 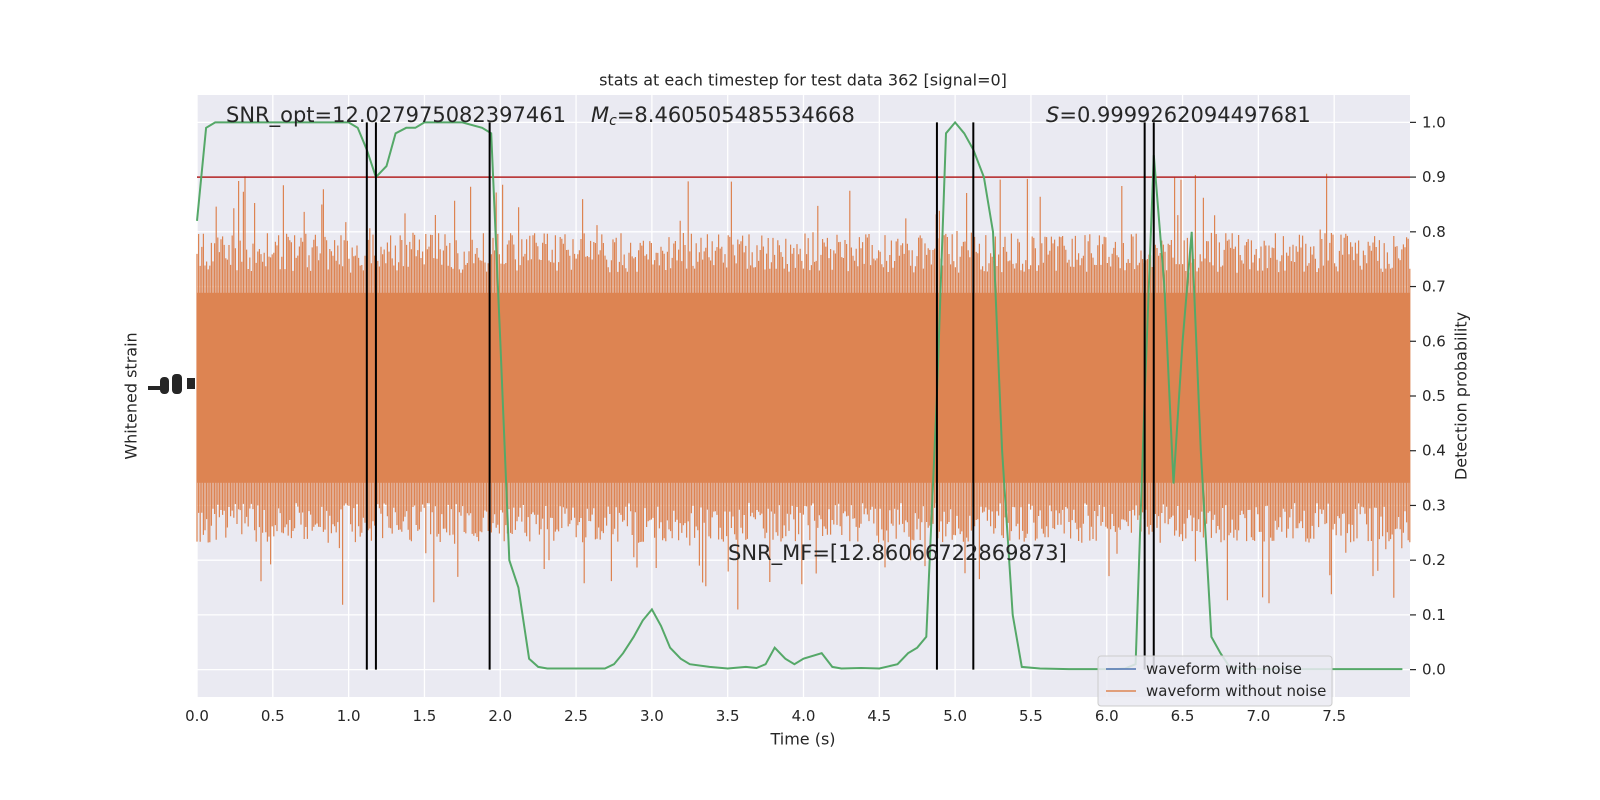 What do you see at coordinates (1224, 669) in the screenshot?
I see `legend-label-noise: waveform with noise` at bounding box center [1224, 669].